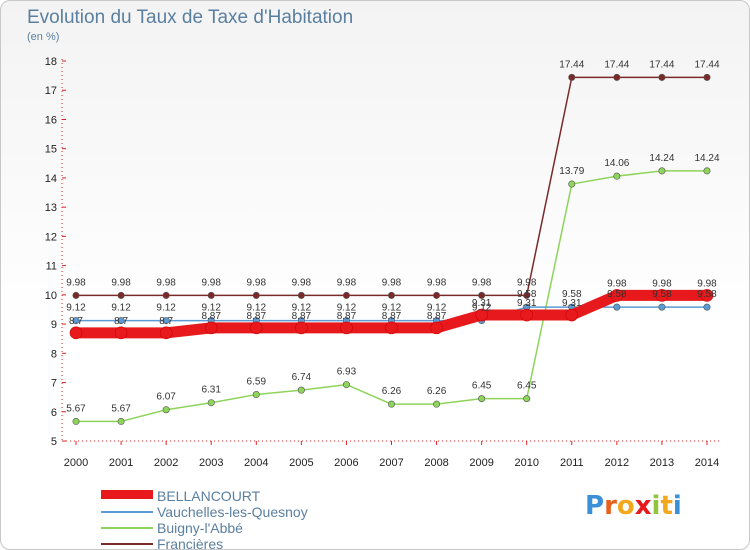 This screenshot has width=750, height=550. I want to click on x-tick-label: 2004, so click(256, 463).